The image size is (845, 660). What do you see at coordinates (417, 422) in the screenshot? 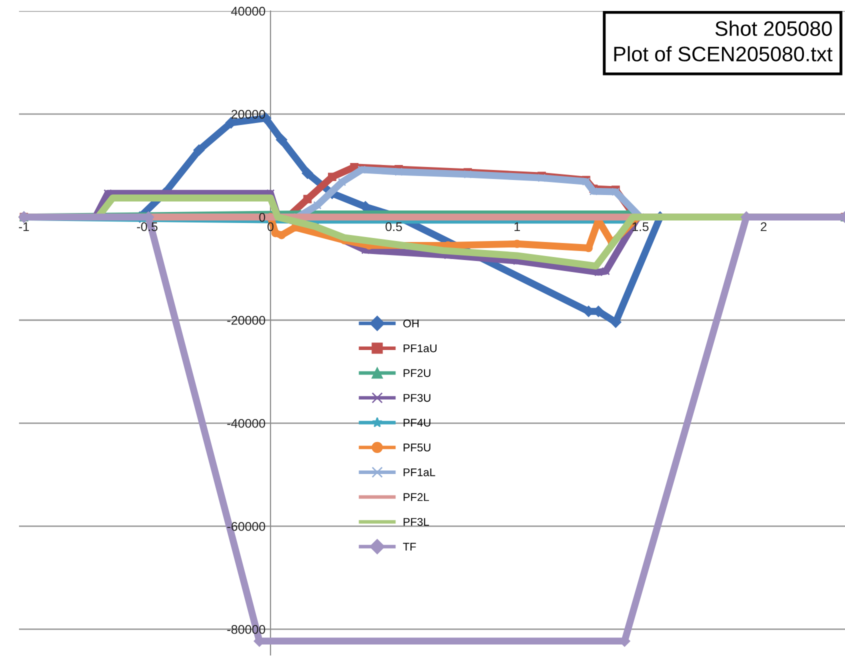
I see `legend-label: PF4U` at bounding box center [417, 422].